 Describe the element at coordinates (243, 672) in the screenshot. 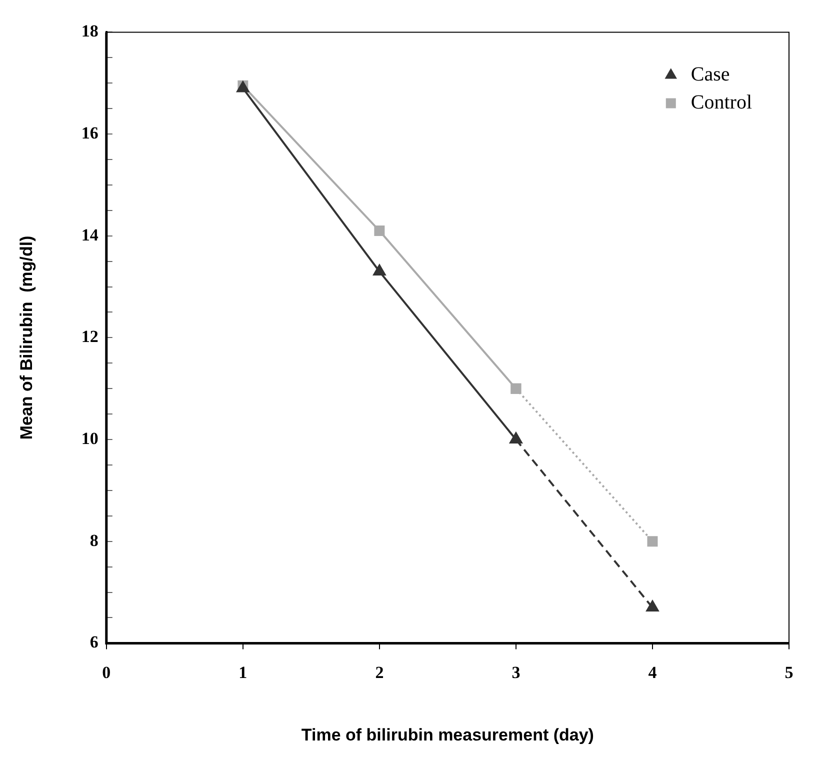

I see `x-tick-label: 1` at that location.